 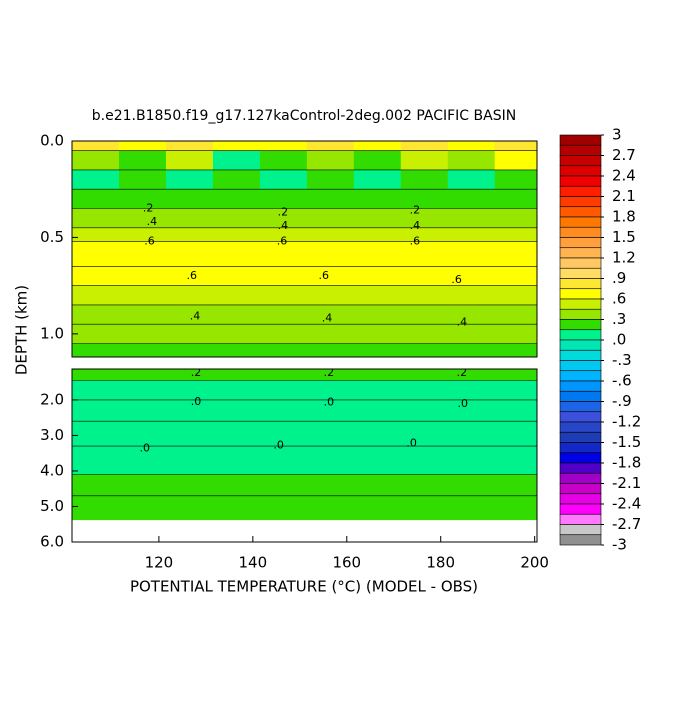 I want to click on y-tick-label: 0.0, so click(x=52, y=141).